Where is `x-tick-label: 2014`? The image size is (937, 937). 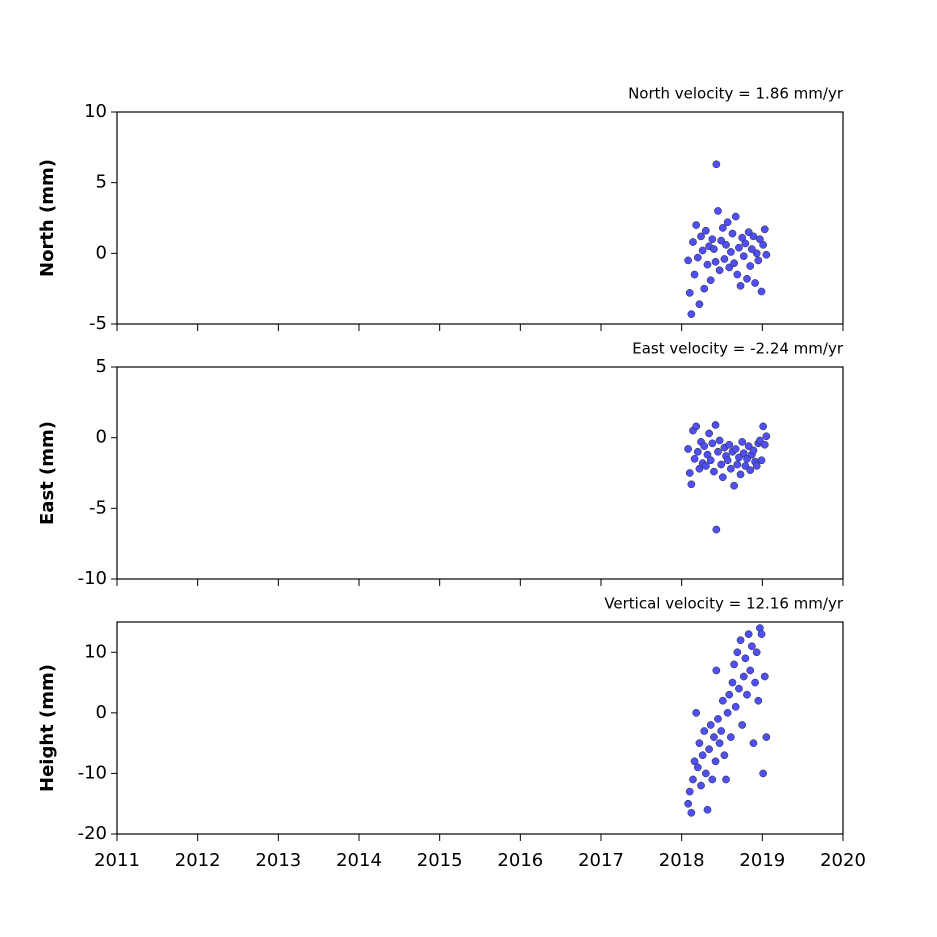
x-tick-label: 2014 is located at coordinates (359, 860).